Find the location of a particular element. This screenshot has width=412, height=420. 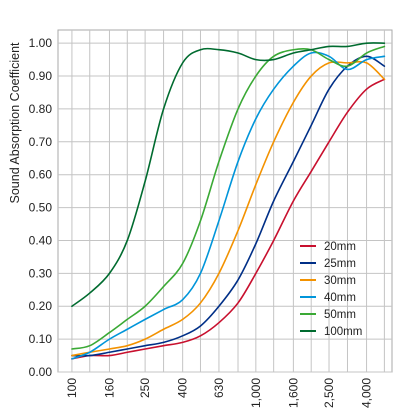

y-tick-label: 0.60 is located at coordinates (41, 175).